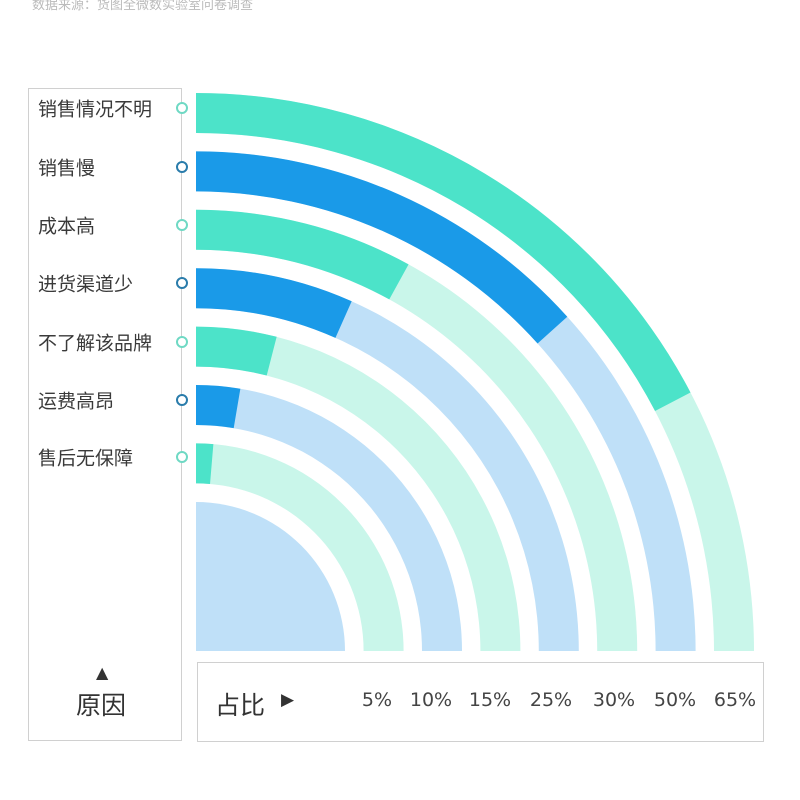 This screenshot has width=800, height=800. Describe the element at coordinates (76, 401) in the screenshot. I see `category-label: 运费高昂` at that location.